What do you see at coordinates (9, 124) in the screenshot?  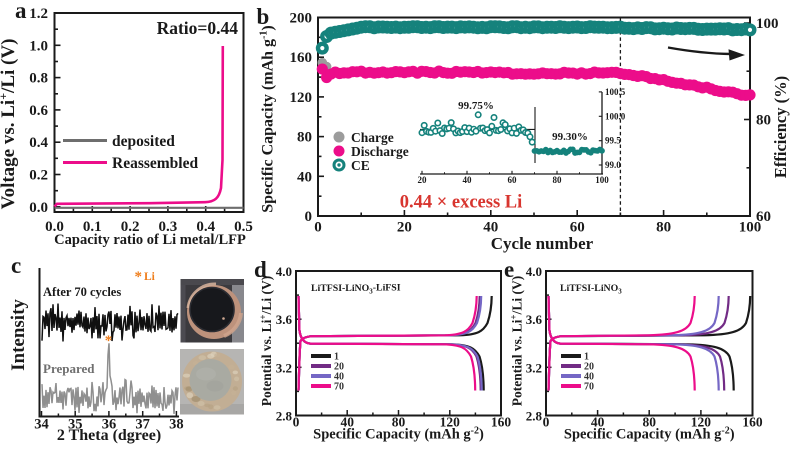 I see `svg-text: Voltage vs. Li+/Li (V)` at bounding box center [9, 124].